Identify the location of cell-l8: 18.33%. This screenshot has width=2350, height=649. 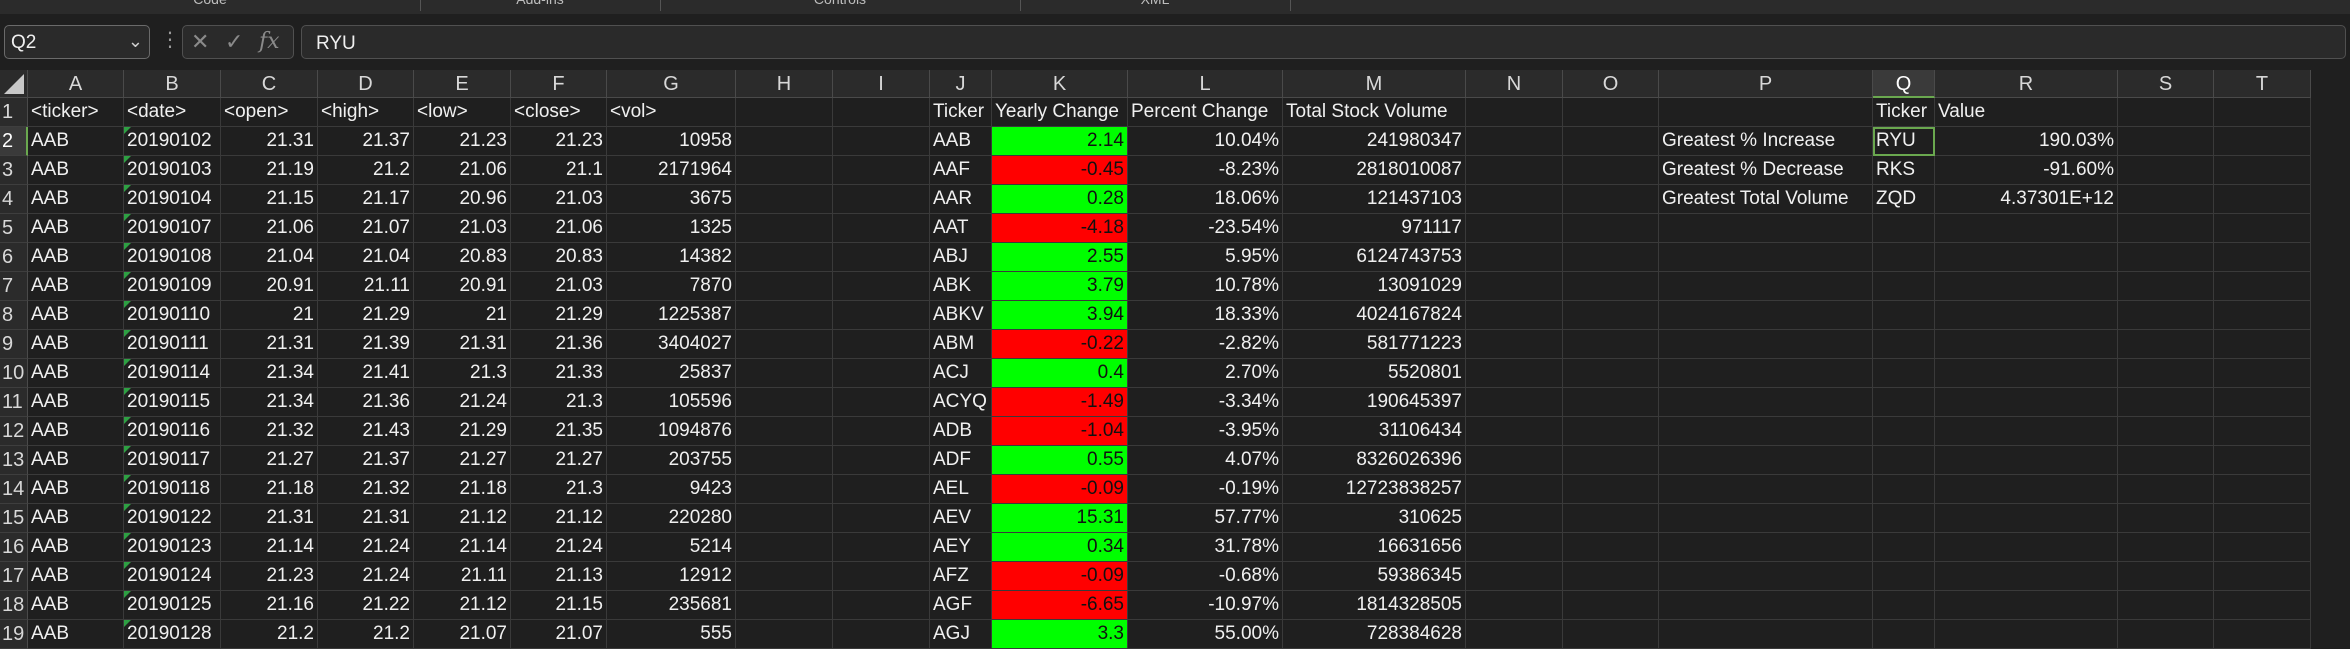
(1205, 315).